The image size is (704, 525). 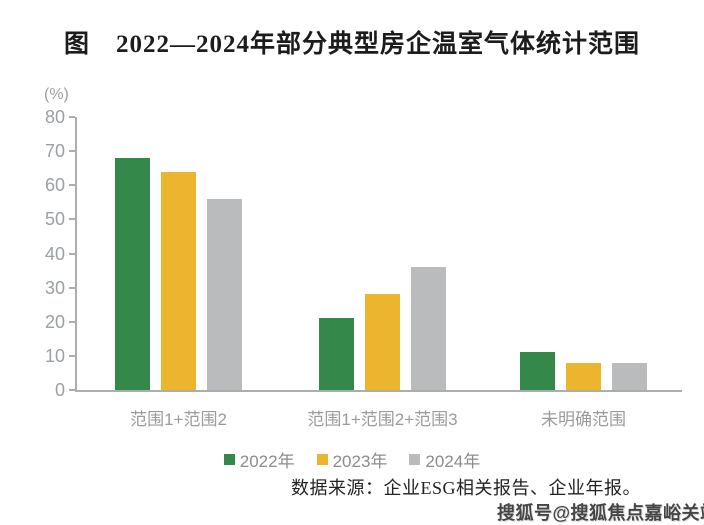 What do you see at coordinates (54, 219) in the screenshot?
I see `y-tick-label: 50` at bounding box center [54, 219].